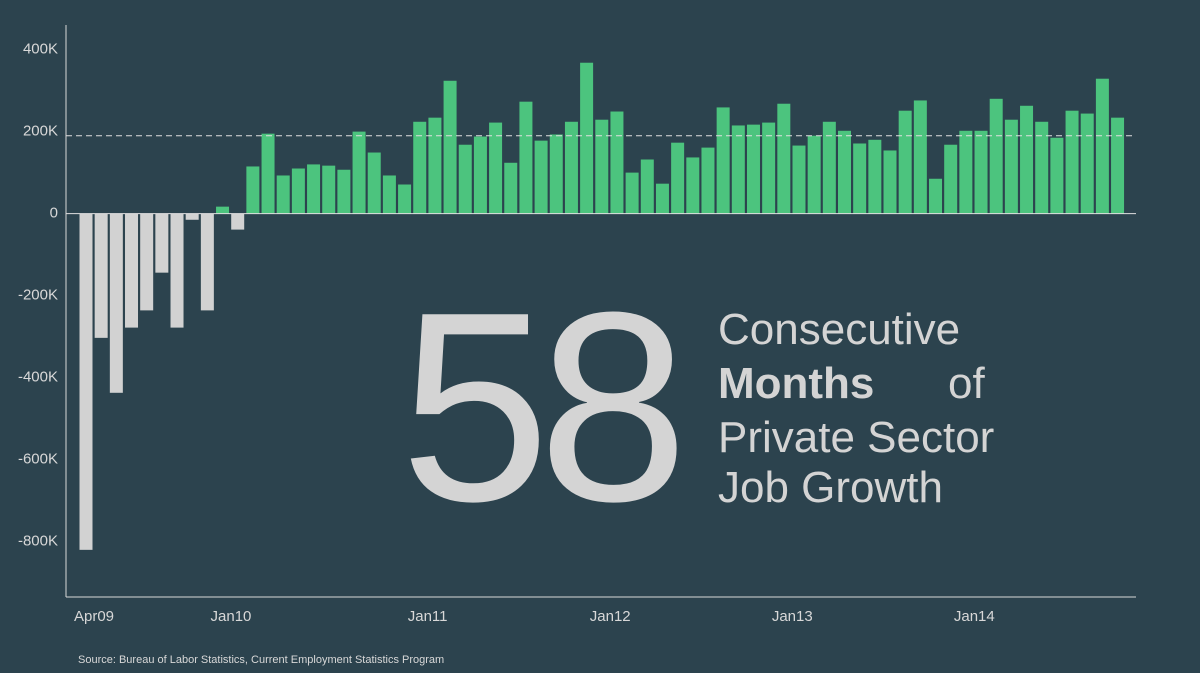 The height and width of the screenshot is (673, 1200). What do you see at coordinates (839, 329) in the screenshot?
I see `headline-line: Consecutive` at bounding box center [839, 329].